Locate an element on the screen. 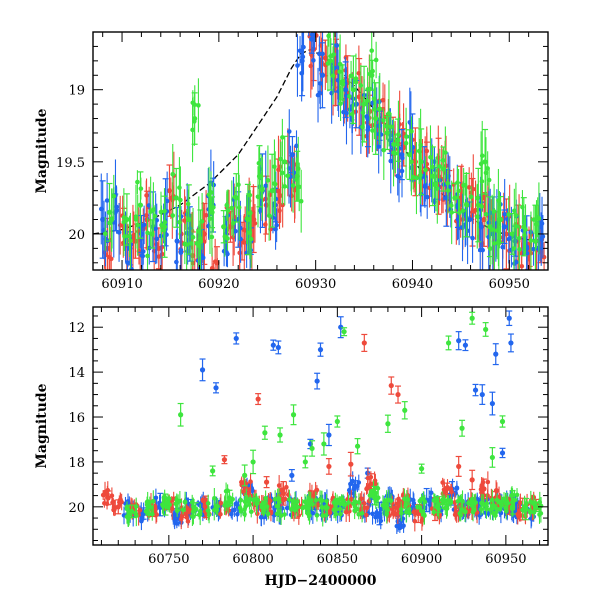  x-tick-label: 60900 is located at coordinates (421, 559).